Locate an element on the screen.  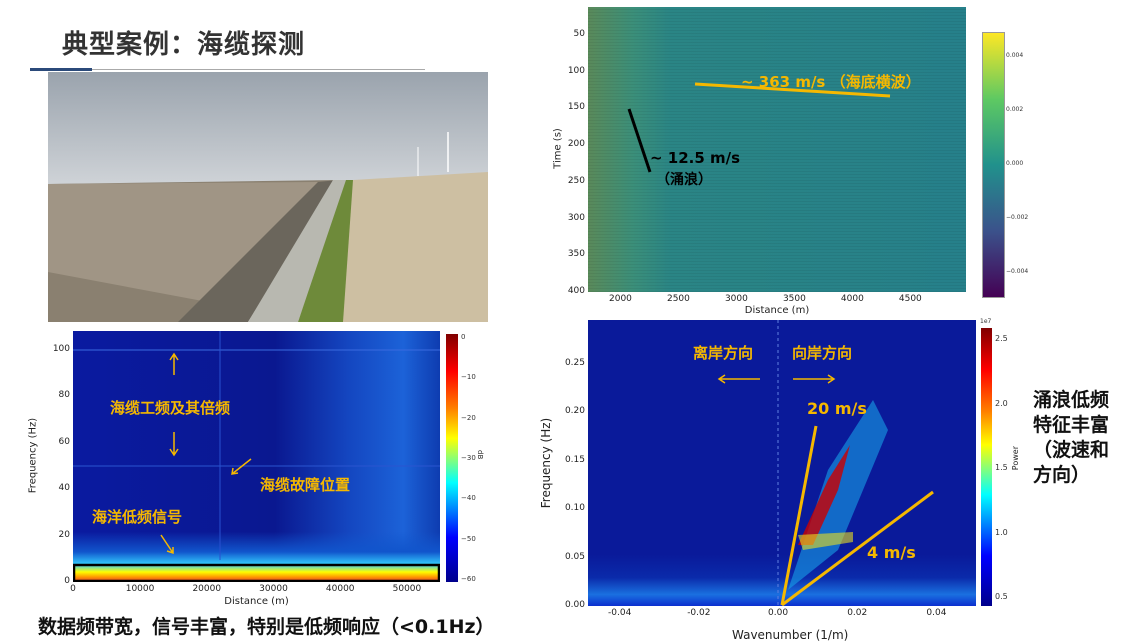
colorbar-fk is located at coordinates (986, 467).